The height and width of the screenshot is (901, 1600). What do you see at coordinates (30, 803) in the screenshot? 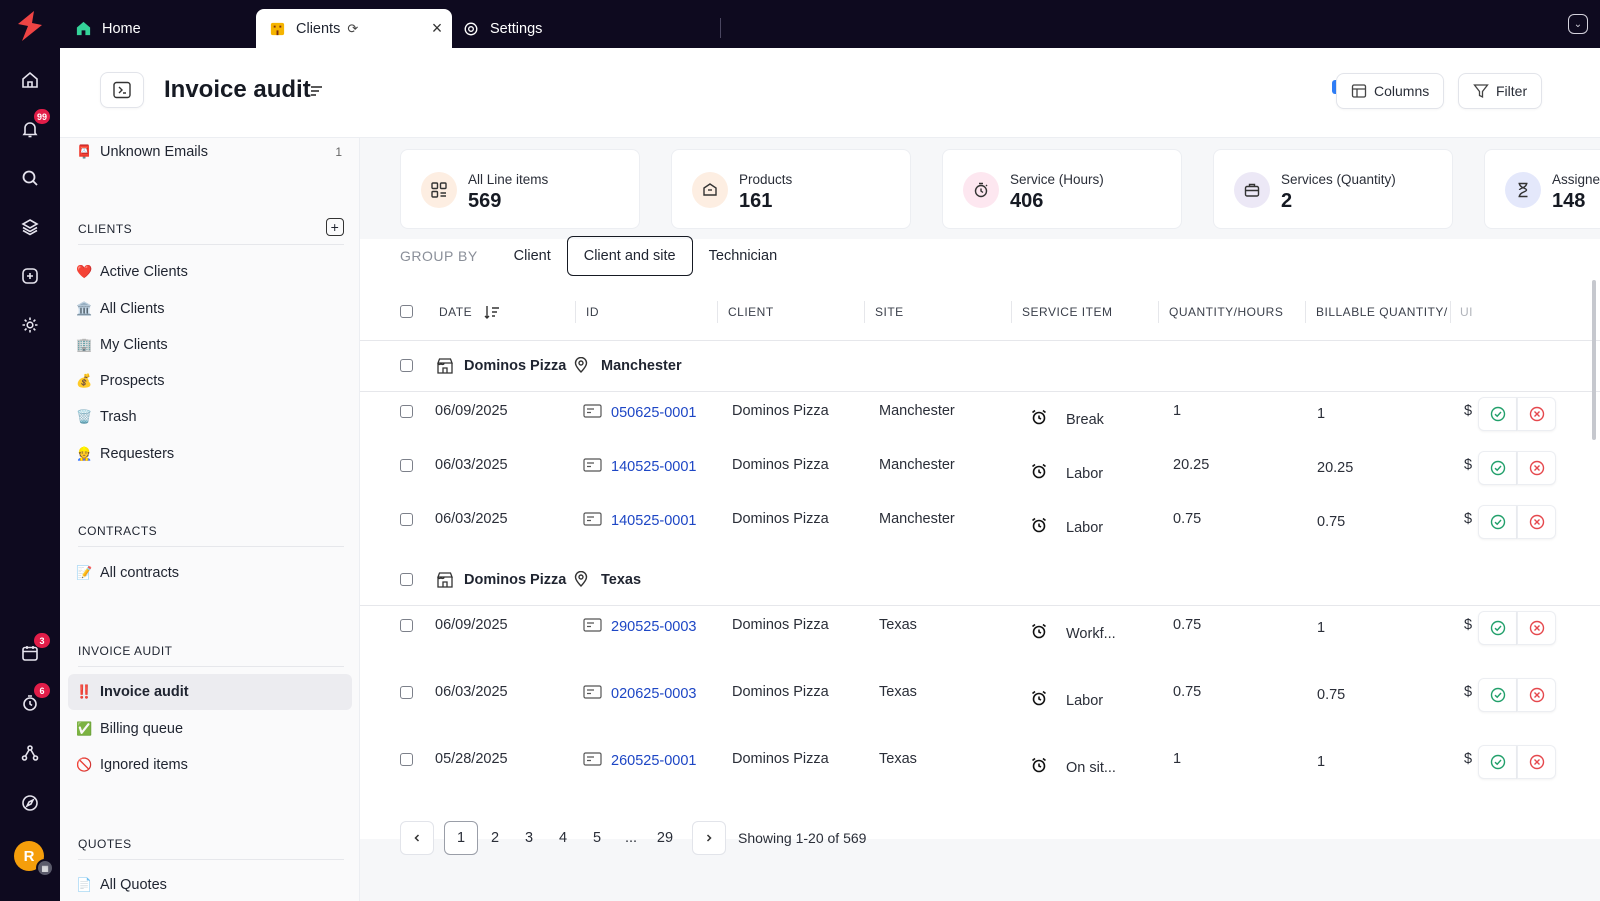
I see `rail-compass-icon` at bounding box center [30, 803].